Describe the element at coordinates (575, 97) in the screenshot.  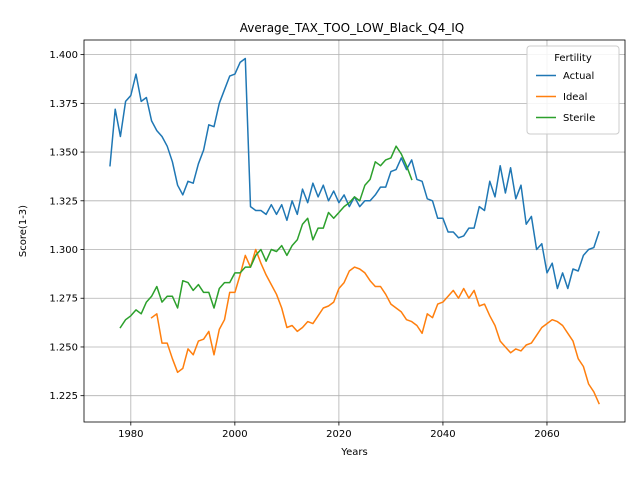
I see `legend-label-ideal: Ideal` at that location.